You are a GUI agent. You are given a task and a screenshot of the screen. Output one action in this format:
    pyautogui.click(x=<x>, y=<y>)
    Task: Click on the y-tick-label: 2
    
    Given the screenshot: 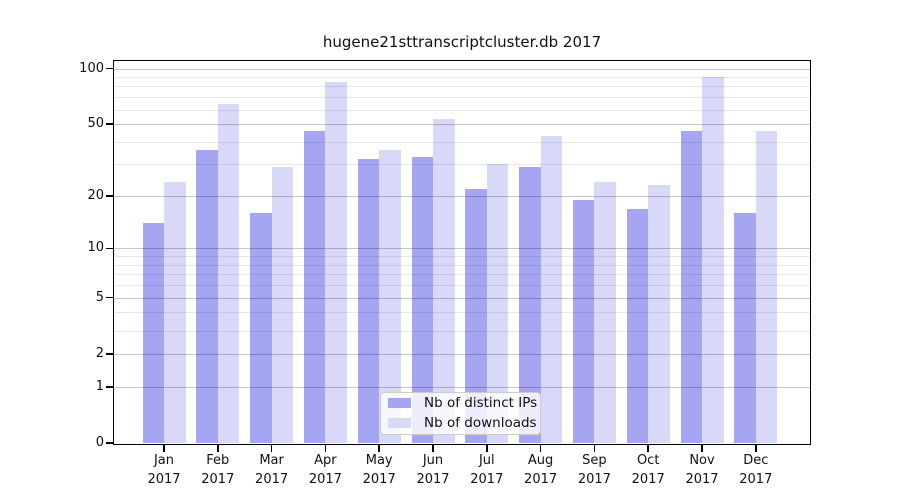 What is the action you would take?
    pyautogui.click(x=99, y=353)
    